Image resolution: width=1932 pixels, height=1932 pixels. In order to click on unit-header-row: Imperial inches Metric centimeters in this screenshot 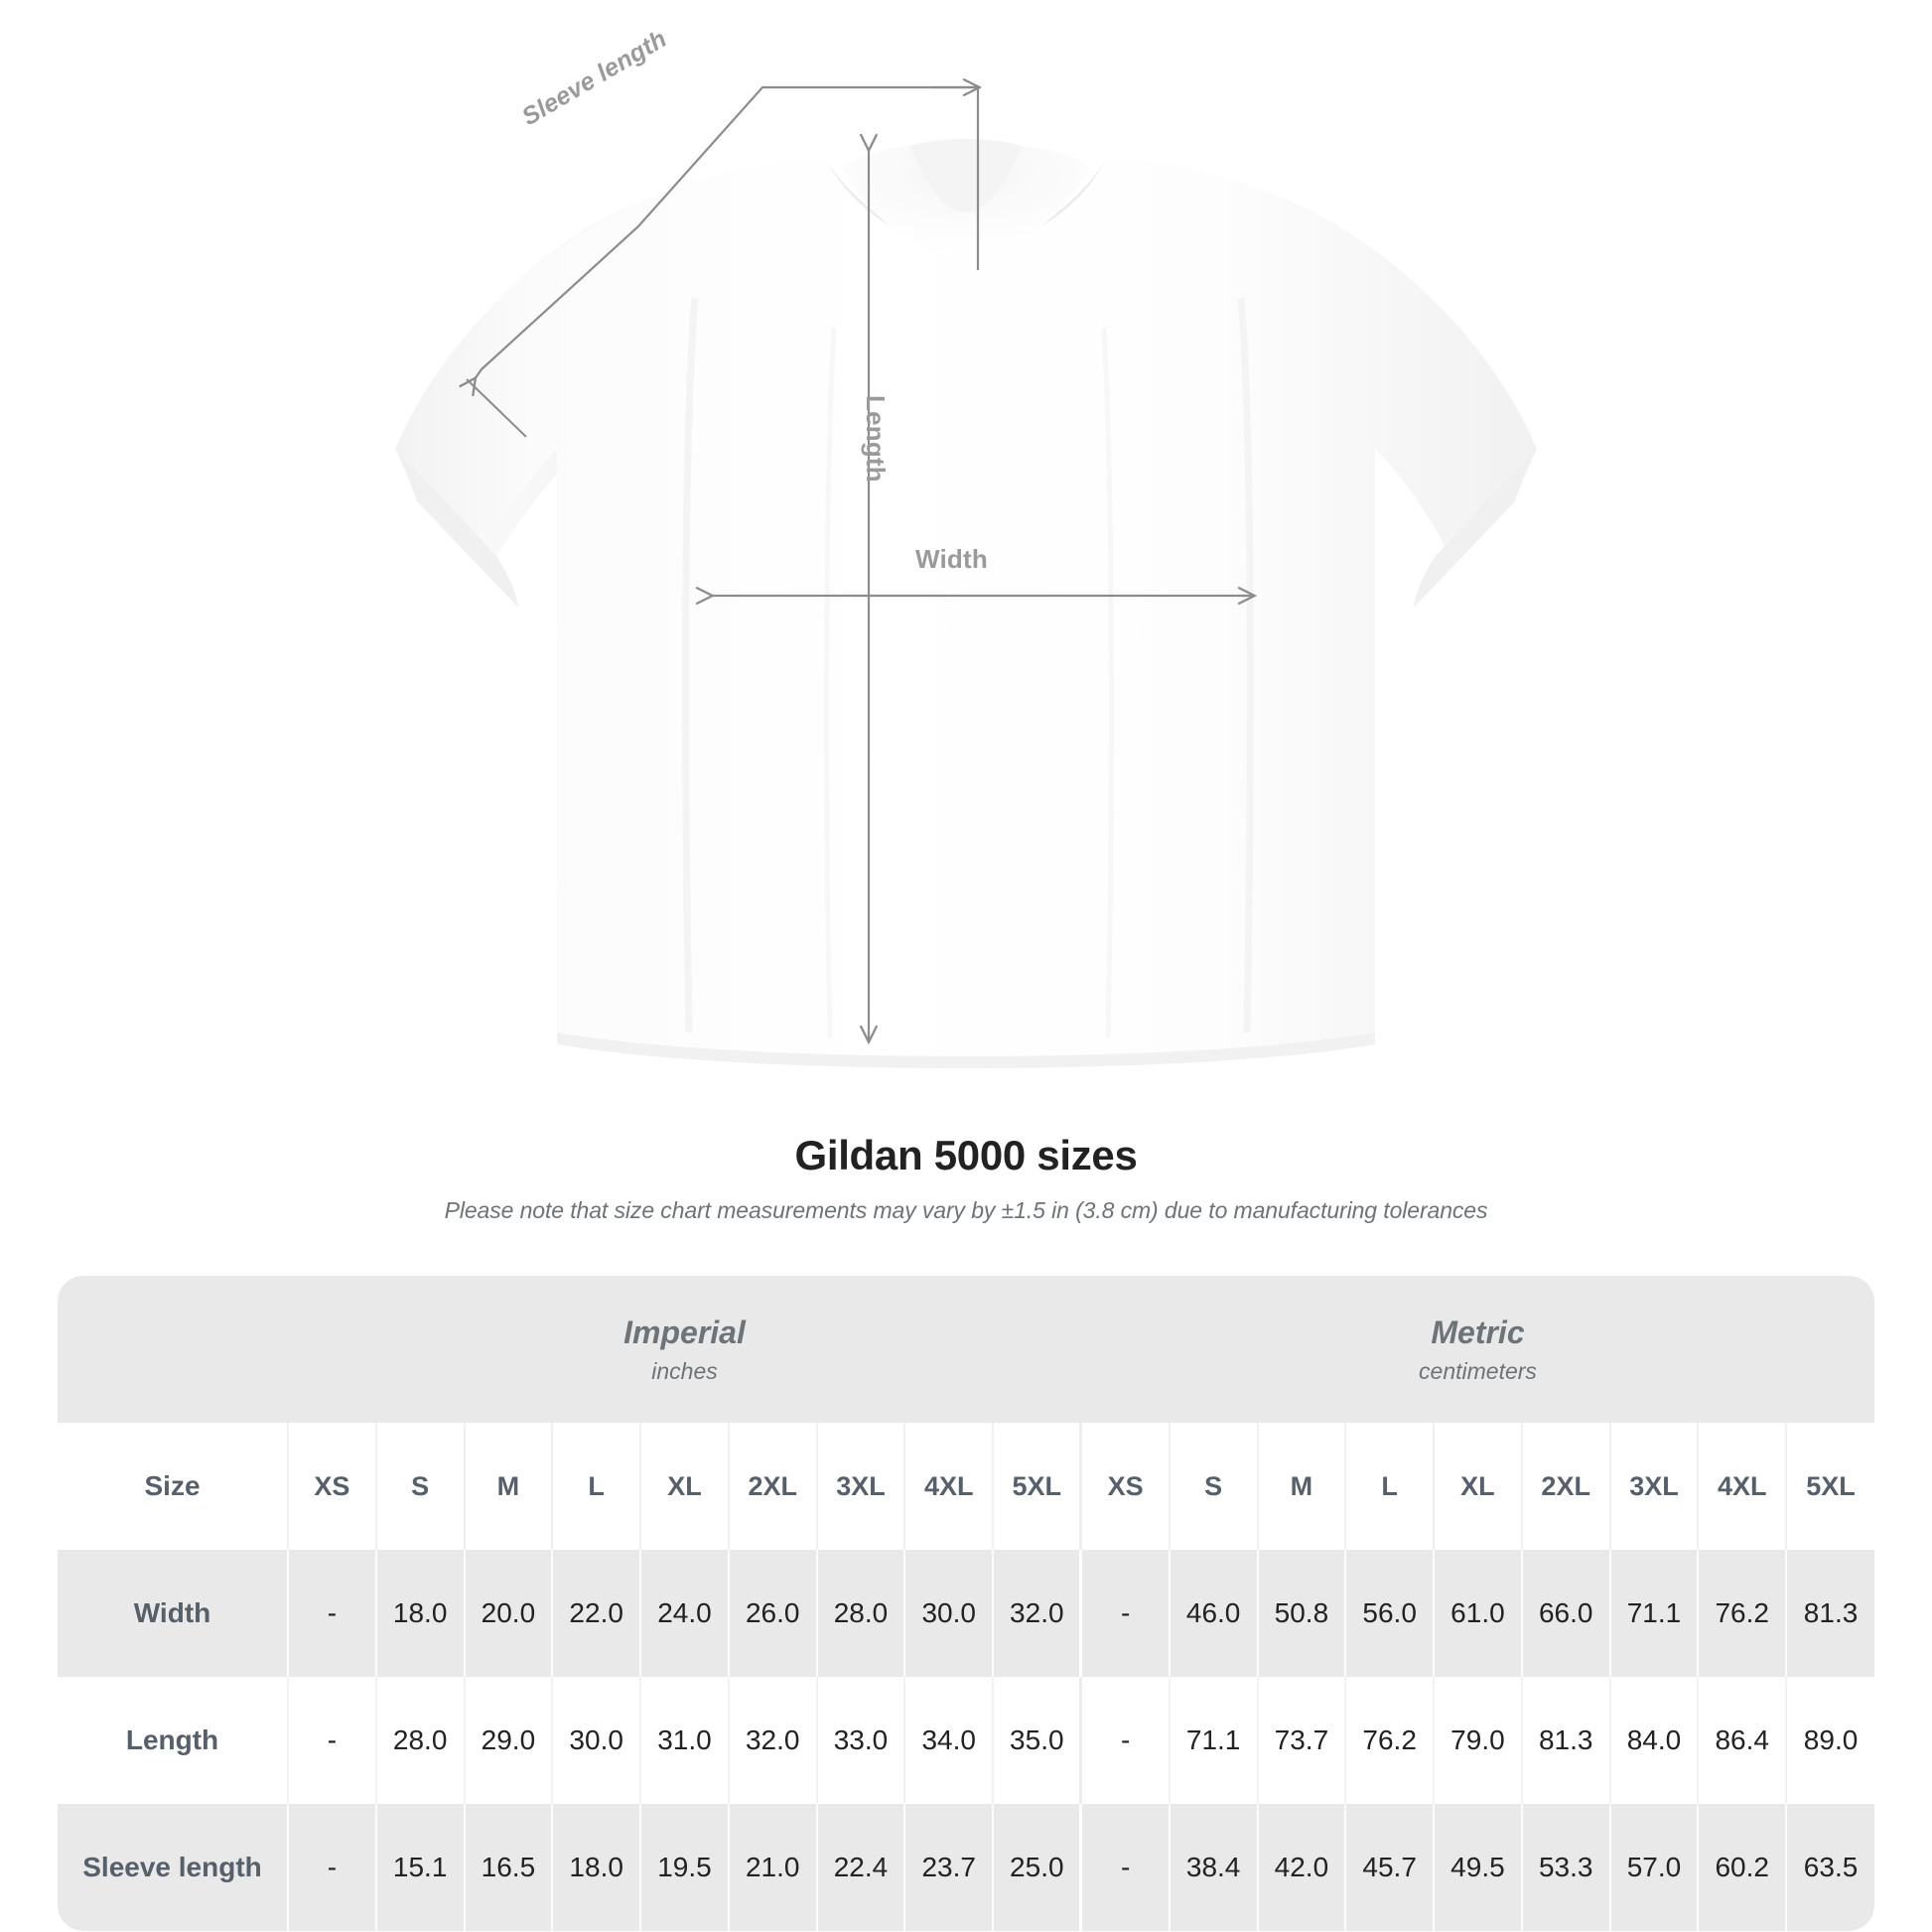, I will do `click(966, 1350)`.